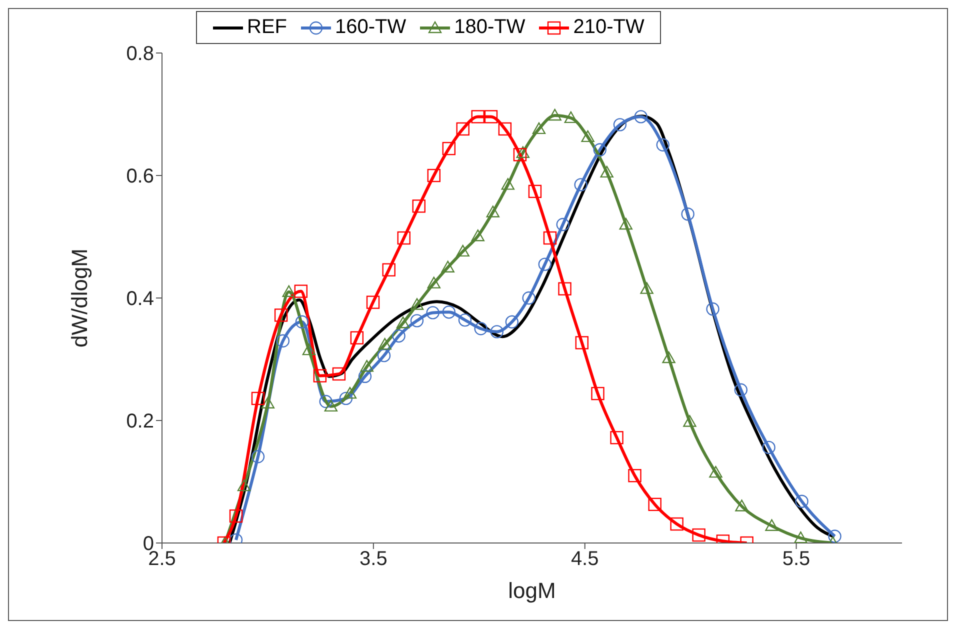 The height and width of the screenshot is (629, 956). What do you see at coordinates (267, 27) in the screenshot?
I see `legend-label: REF` at bounding box center [267, 27].